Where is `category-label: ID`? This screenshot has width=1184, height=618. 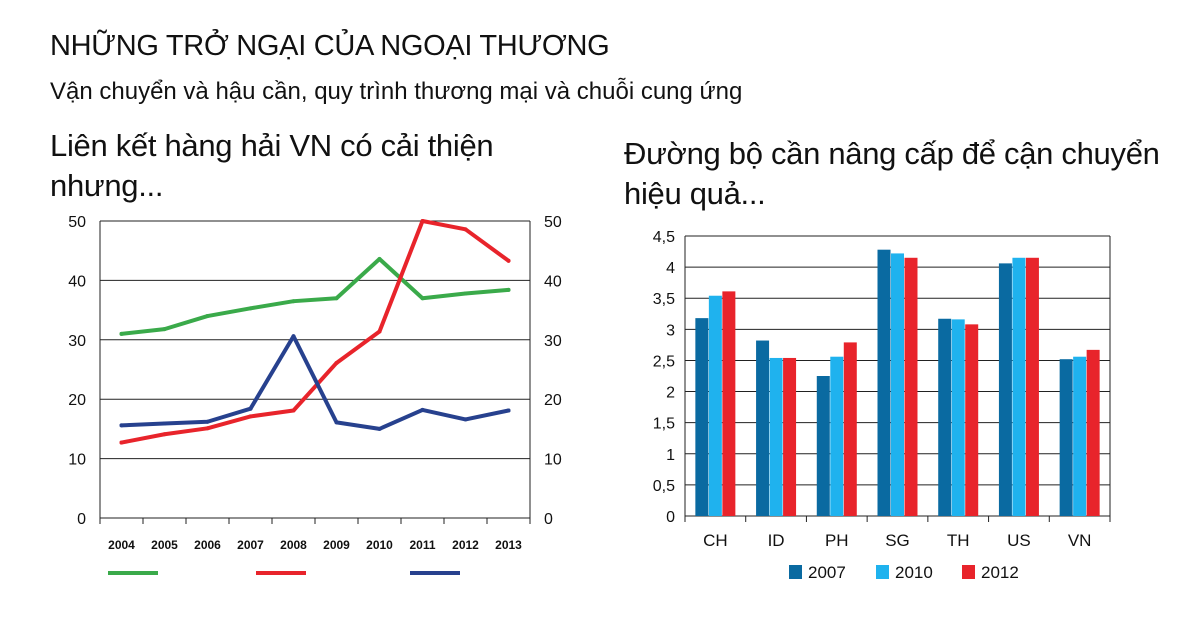
category-label: ID is located at coordinates (776, 540).